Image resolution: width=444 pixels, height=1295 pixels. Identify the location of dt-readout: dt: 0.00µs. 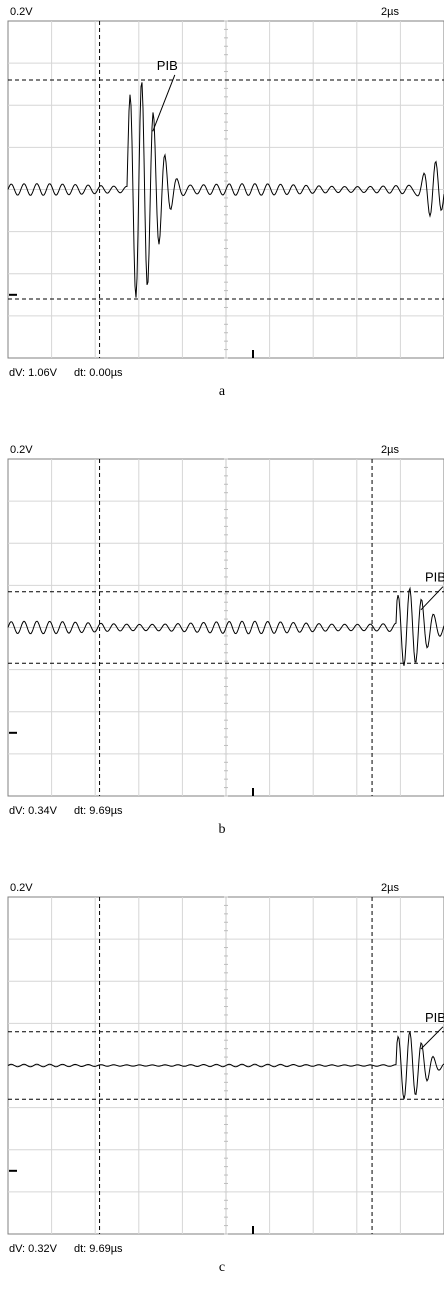
(98, 373).